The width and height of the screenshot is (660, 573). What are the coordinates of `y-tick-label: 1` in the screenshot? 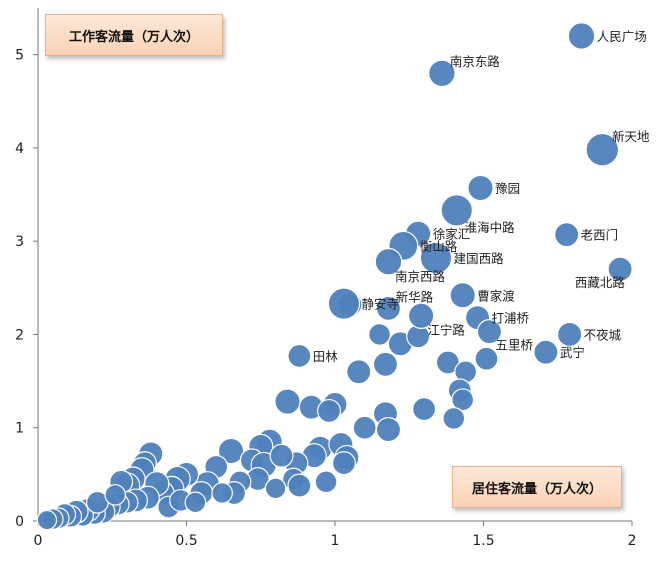 It's located at (19, 429).